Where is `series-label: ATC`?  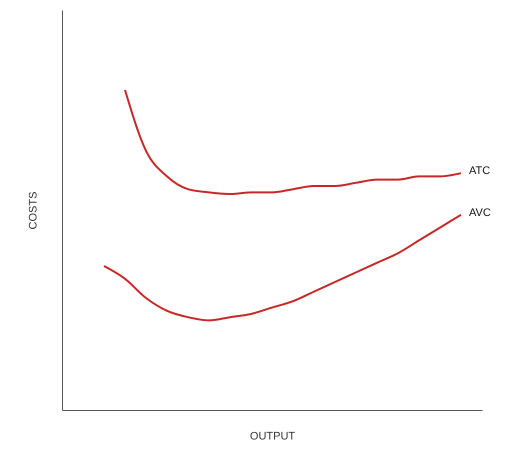
series-label: ATC is located at coordinates (479, 171).